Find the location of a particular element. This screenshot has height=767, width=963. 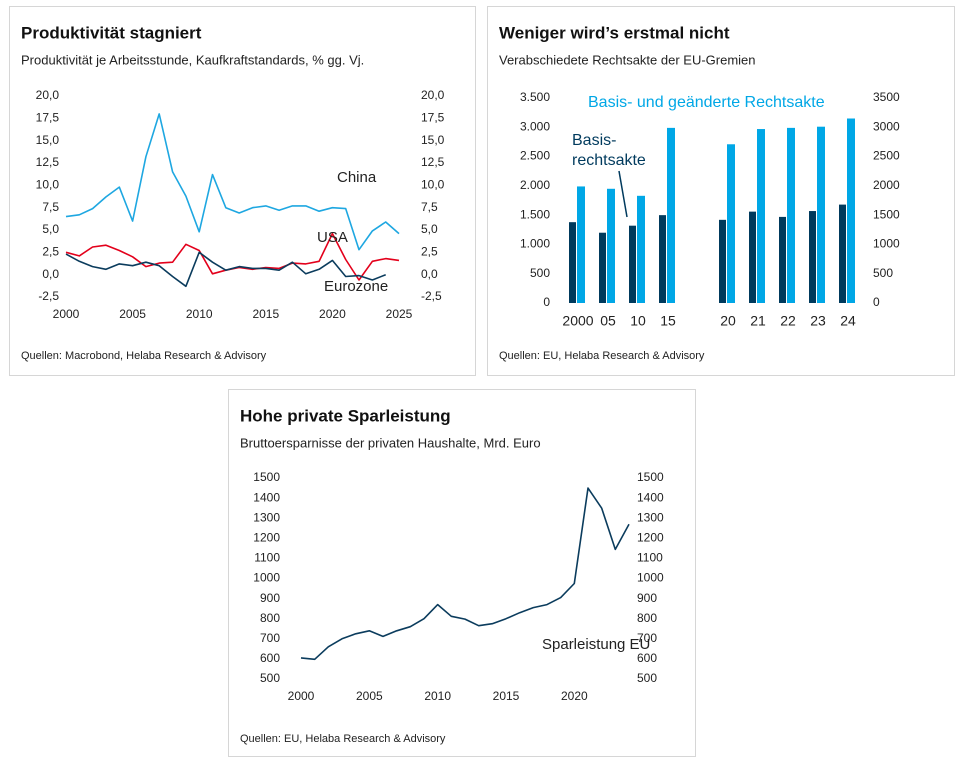

y2-tick-label: 0,0 is located at coordinates (429, 274).